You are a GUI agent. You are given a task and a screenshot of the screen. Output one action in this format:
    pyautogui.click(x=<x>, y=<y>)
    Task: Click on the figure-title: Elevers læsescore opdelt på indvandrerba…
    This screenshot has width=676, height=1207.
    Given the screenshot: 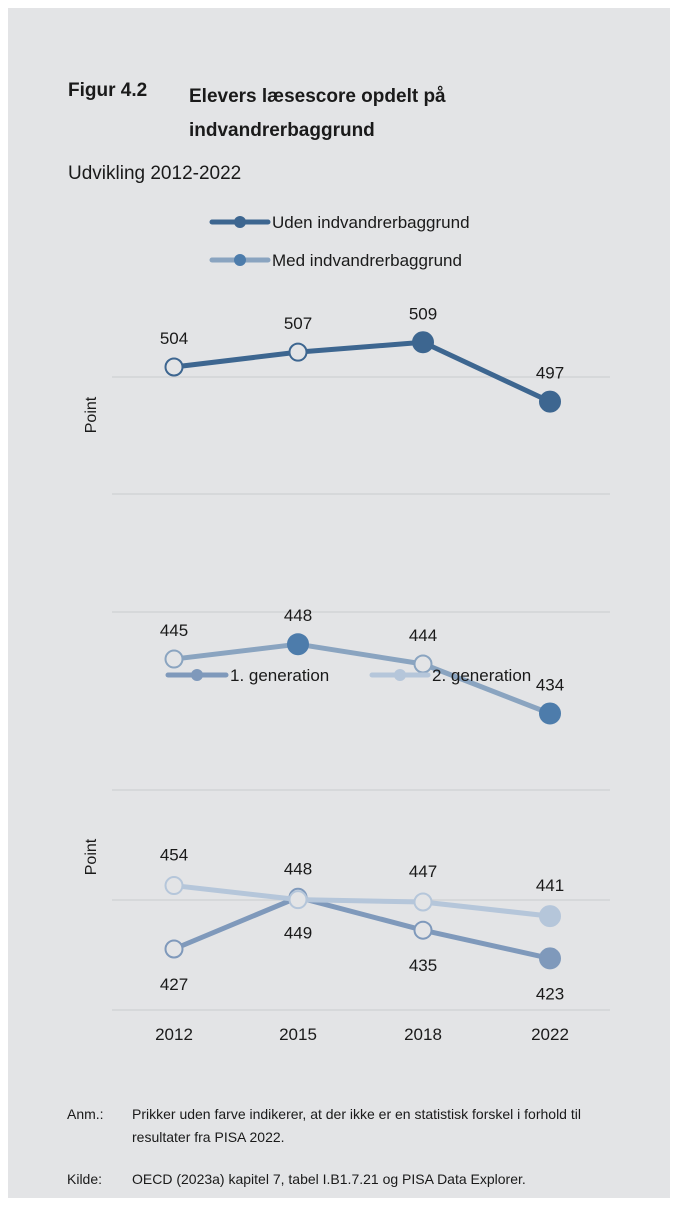 What is the action you would take?
    pyautogui.click(x=317, y=113)
    